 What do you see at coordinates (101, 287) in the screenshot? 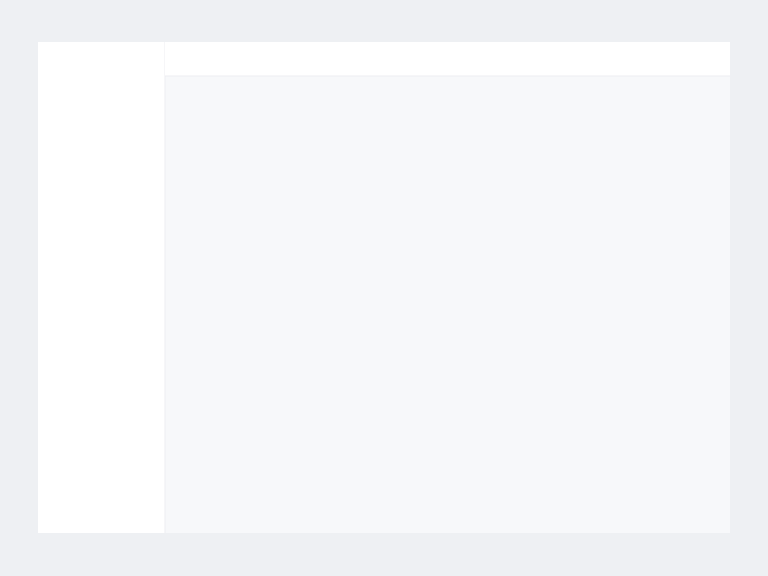
I see `sidebar` at bounding box center [101, 287].